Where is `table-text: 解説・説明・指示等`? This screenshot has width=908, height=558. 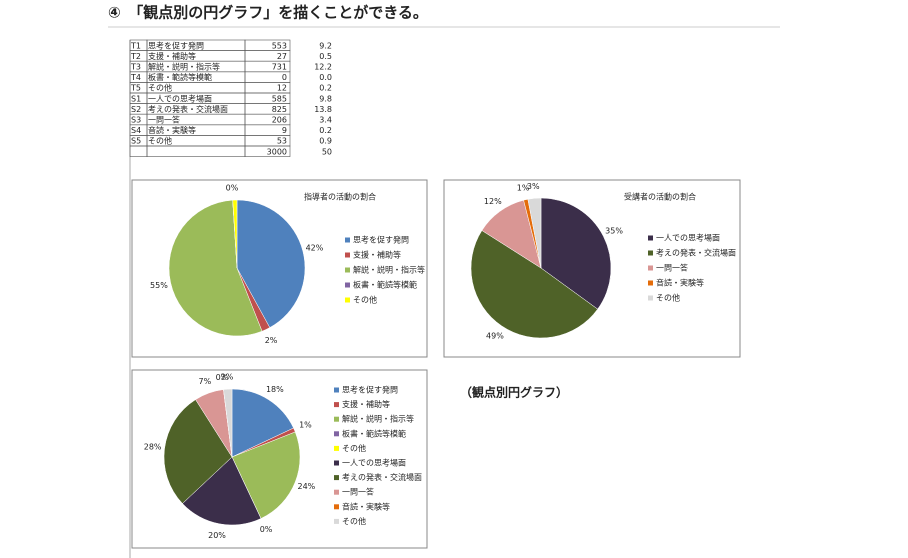 table-text: 解説・説明・指示等 is located at coordinates (184, 67).